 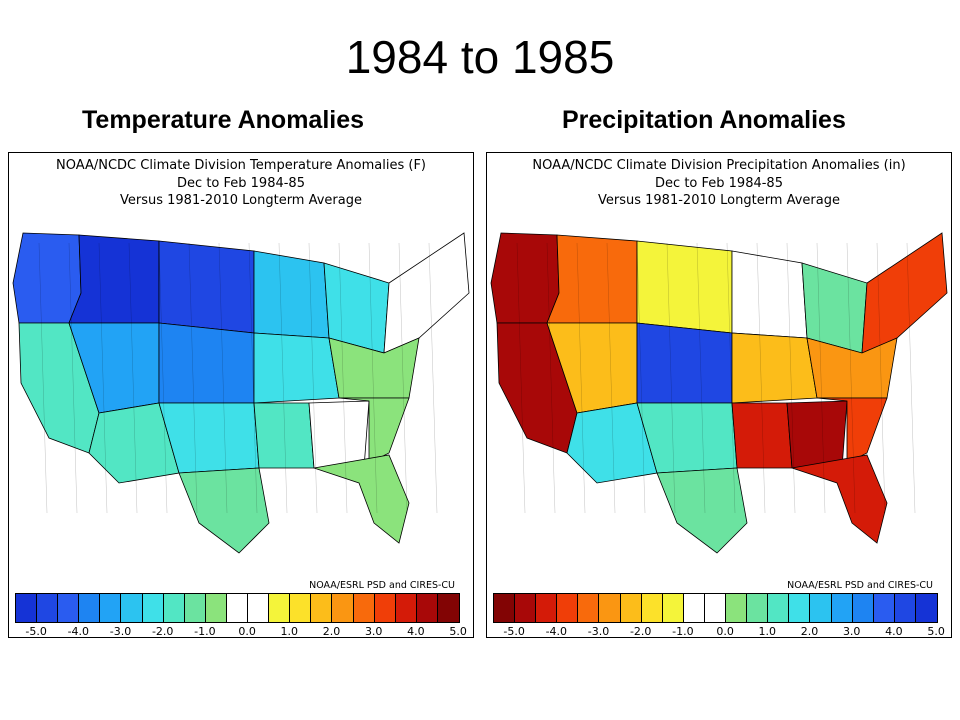 What do you see at coordinates (223, 120) in the screenshot?
I see `temperature-heading: Temperature Anomalies` at bounding box center [223, 120].